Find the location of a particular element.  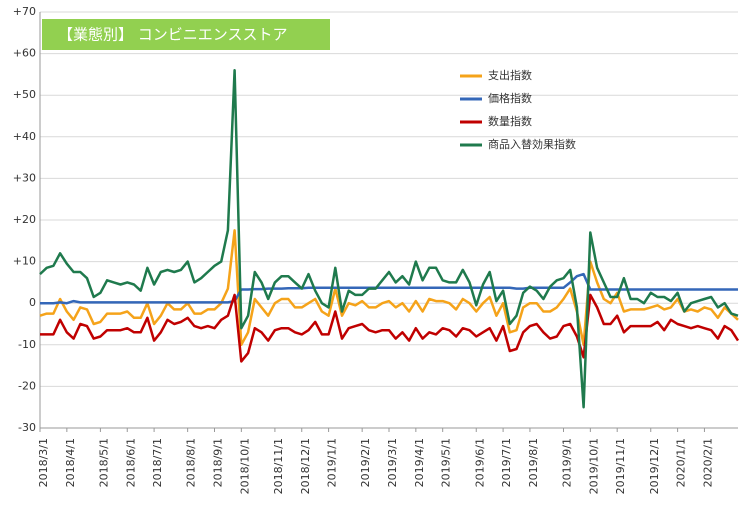

x-tick-label: 2019/7/1 is located at coordinates (506, 462).